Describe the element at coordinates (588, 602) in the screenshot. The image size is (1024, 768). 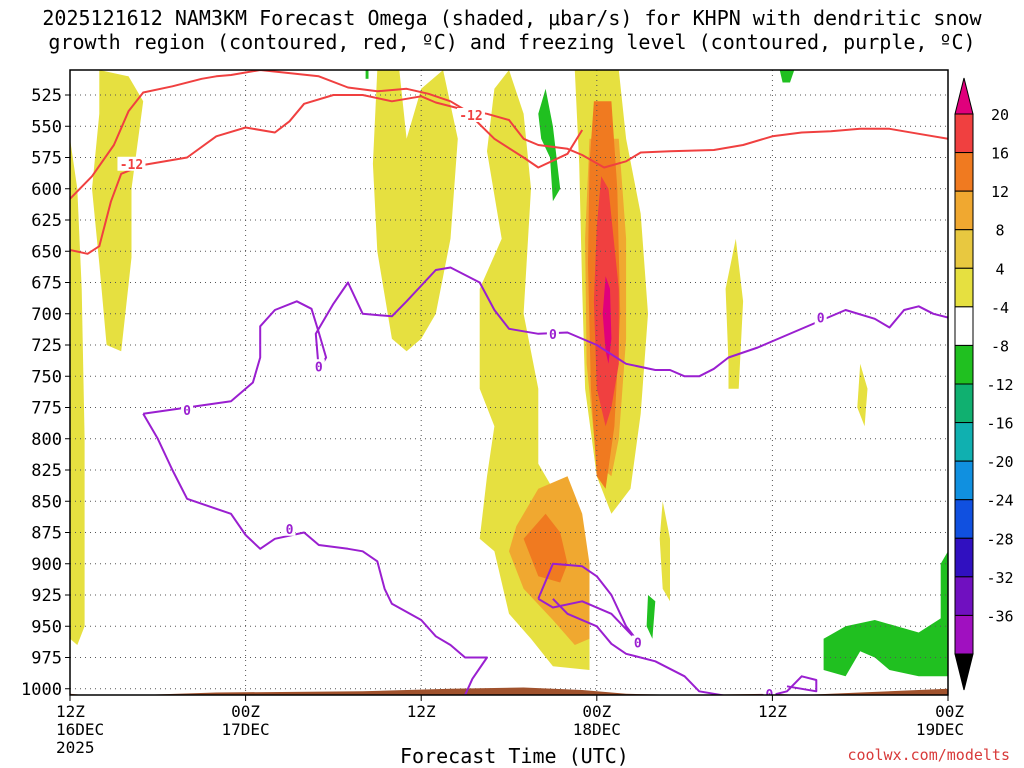
I see `contour-freezing_0_loop` at that location.